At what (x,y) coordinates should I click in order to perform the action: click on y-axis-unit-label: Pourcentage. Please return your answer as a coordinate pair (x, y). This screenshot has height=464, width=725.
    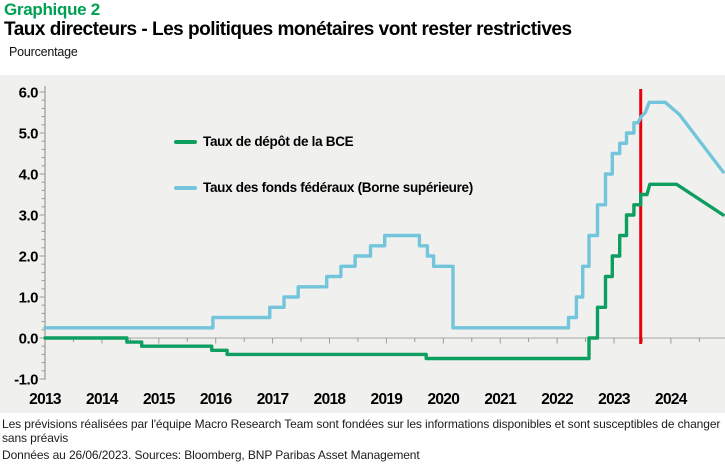
    Looking at the image, I should click on (43, 52).